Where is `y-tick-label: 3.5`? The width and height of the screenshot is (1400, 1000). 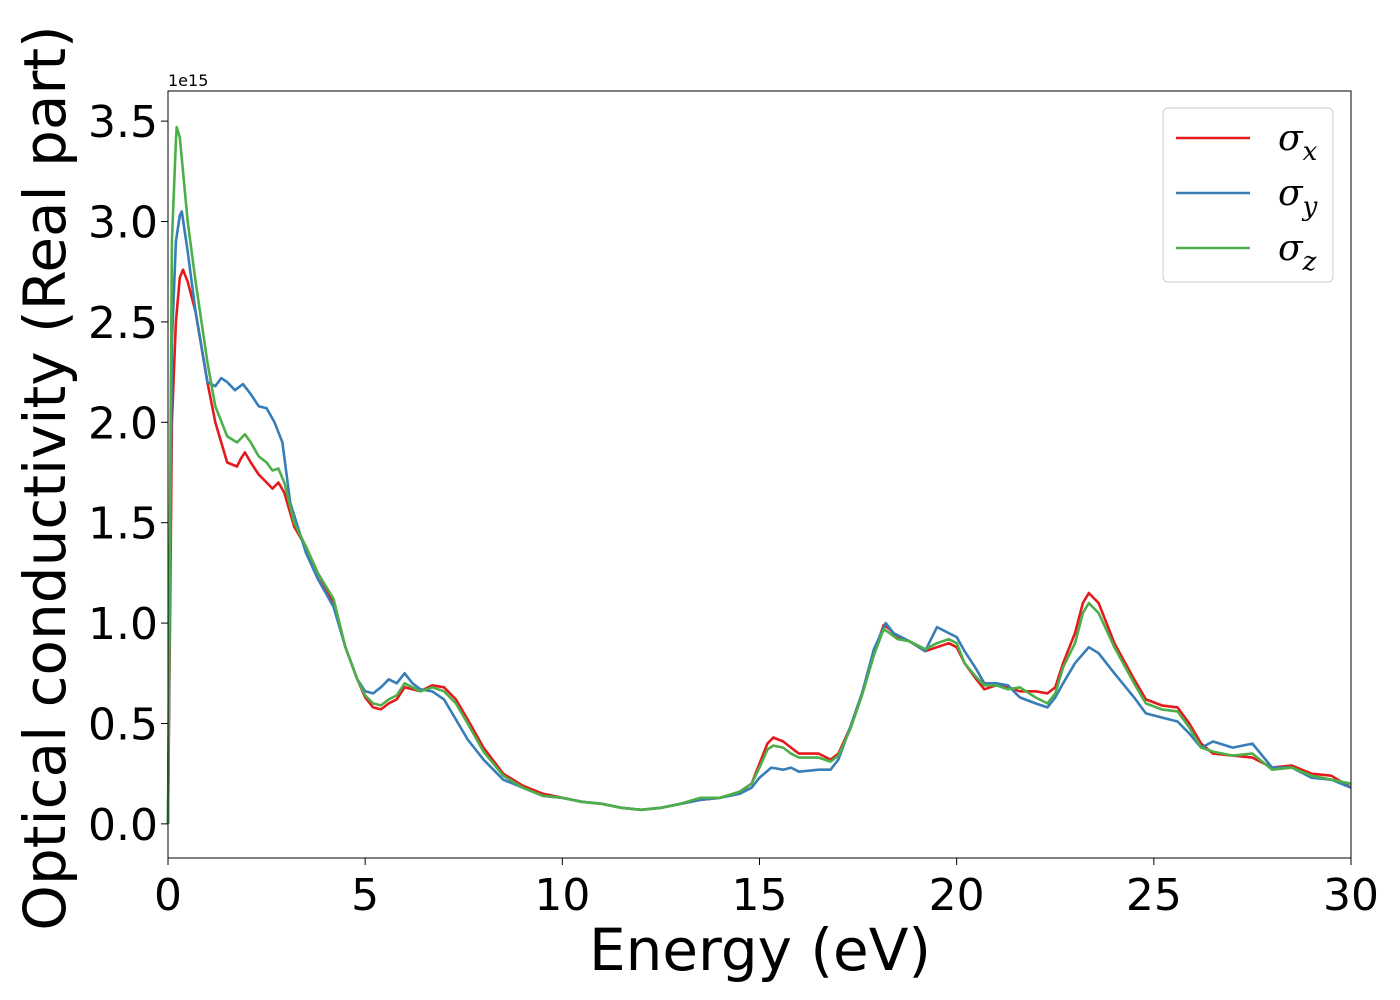
y-tick-label: 3.5 is located at coordinates (123, 122).